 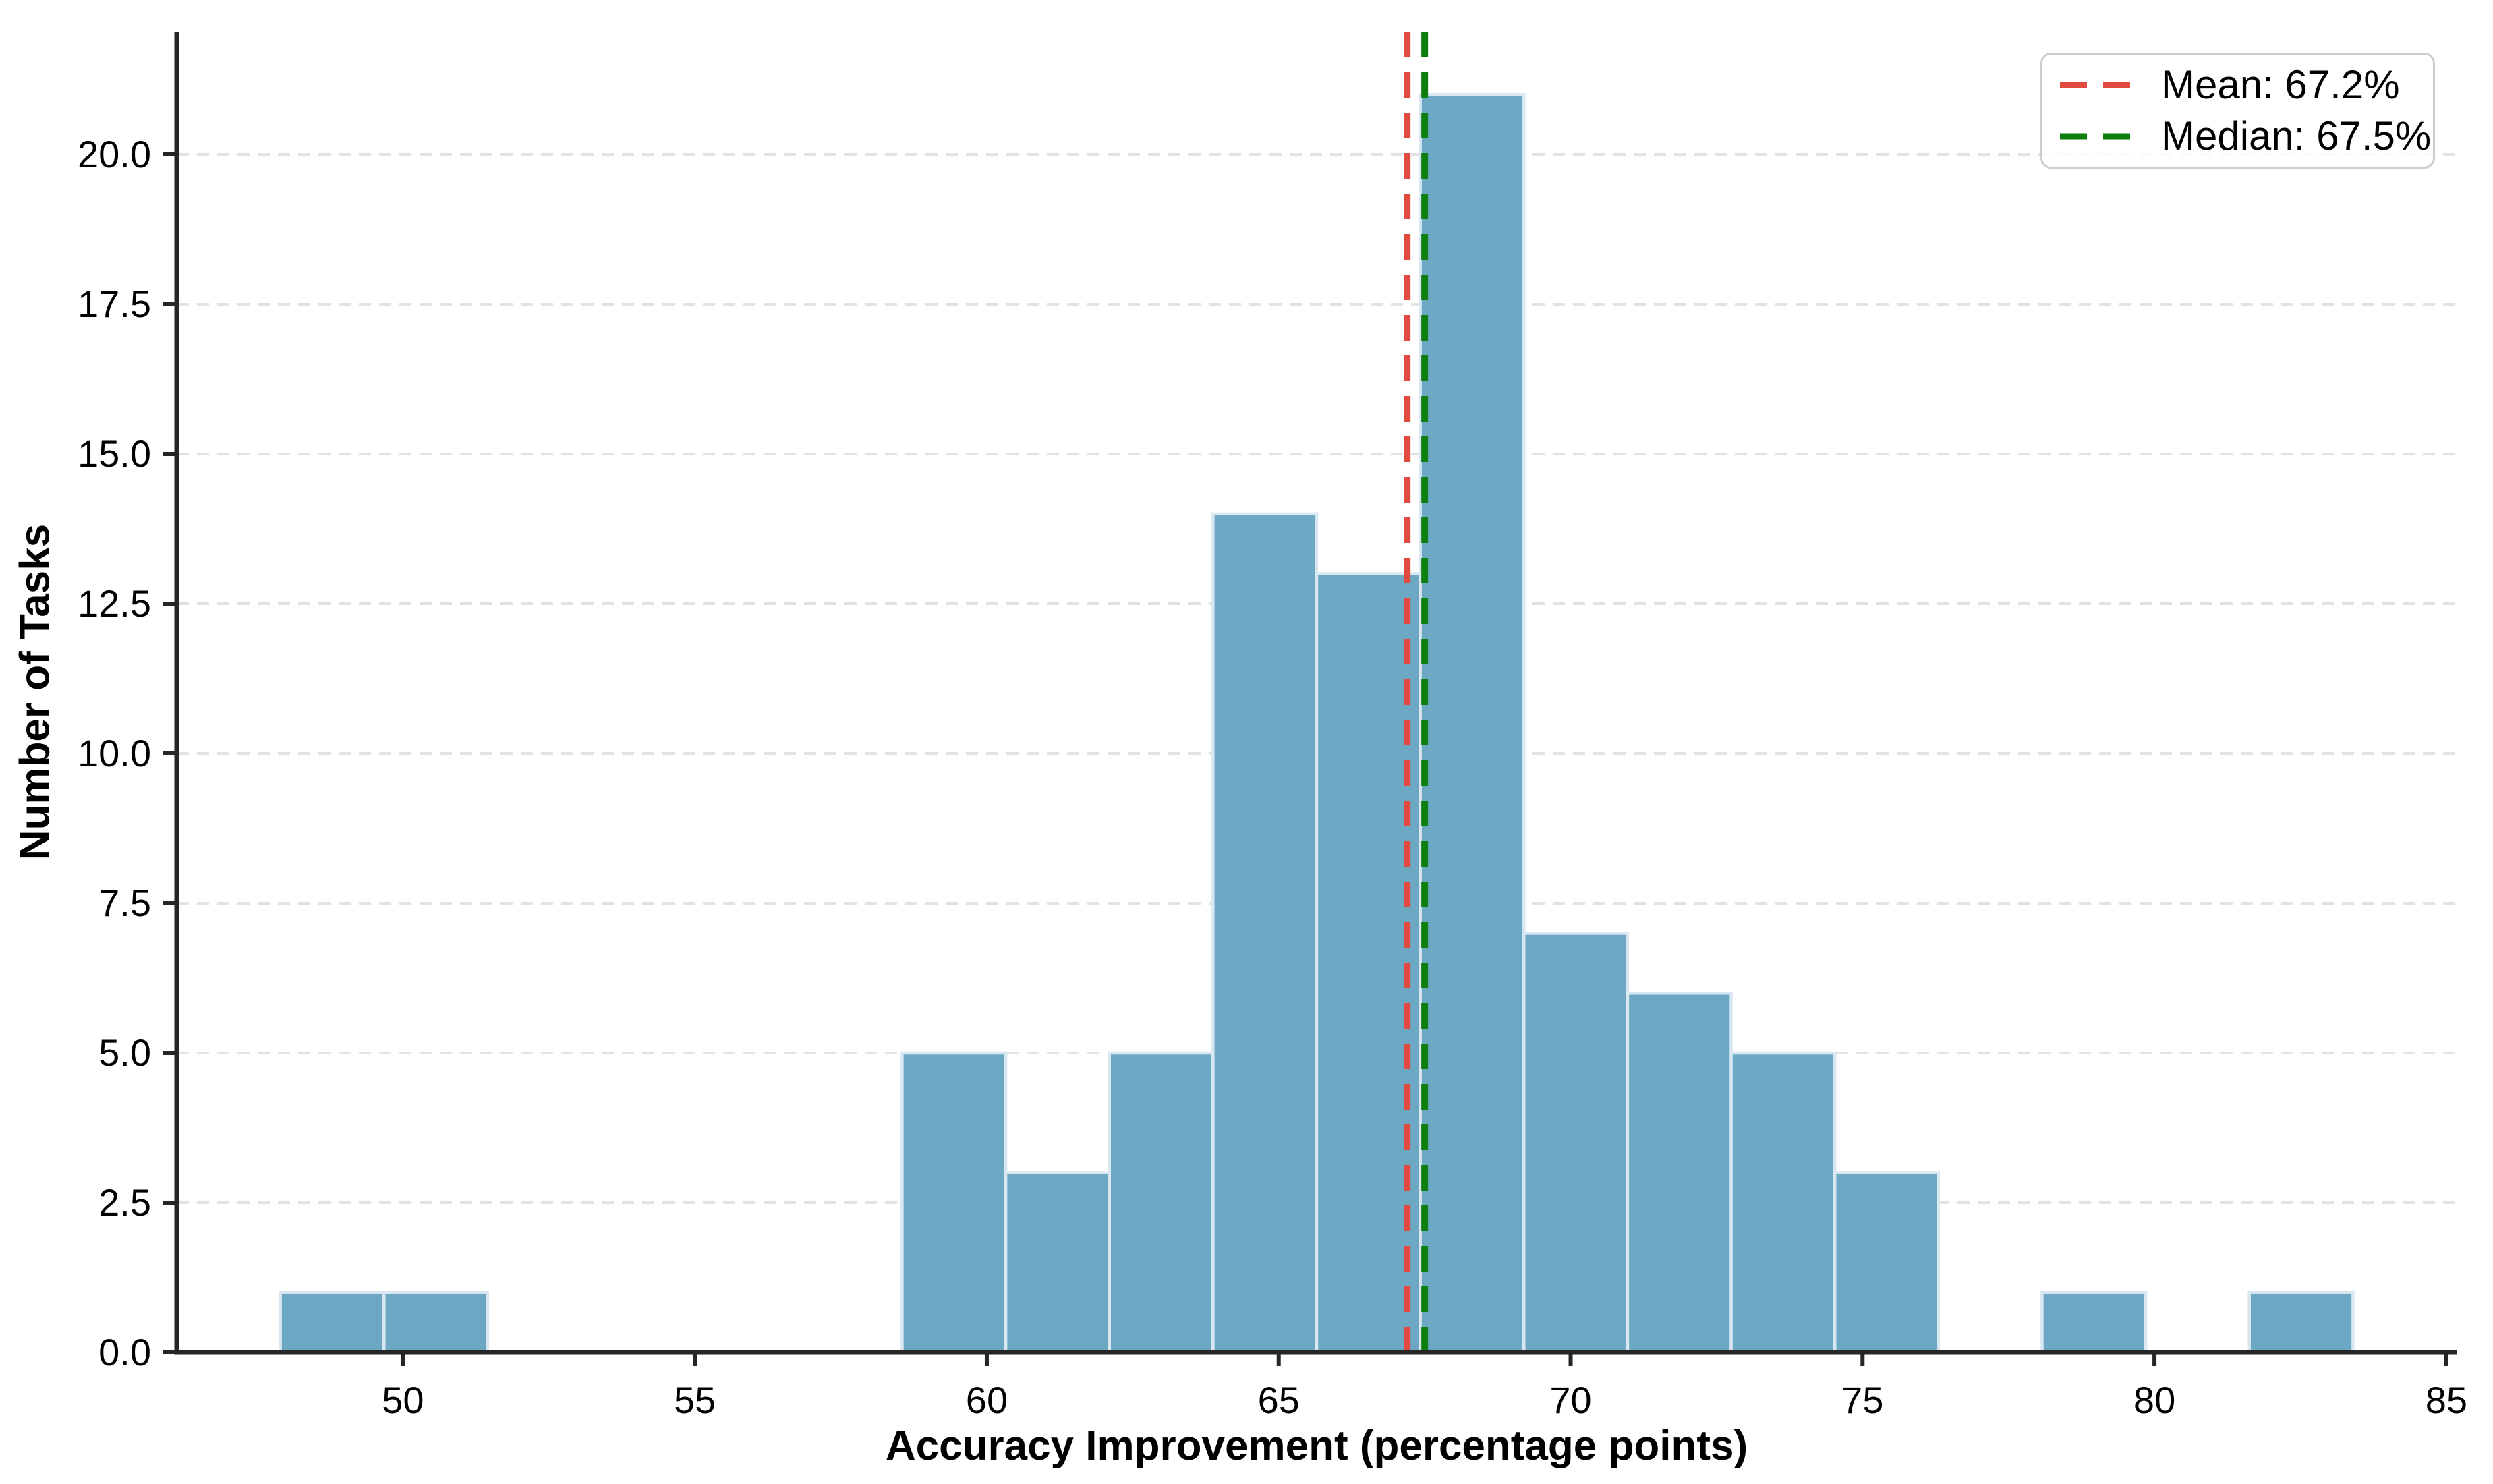 I want to click on y-tick-label: 10.0, so click(x=114, y=753).